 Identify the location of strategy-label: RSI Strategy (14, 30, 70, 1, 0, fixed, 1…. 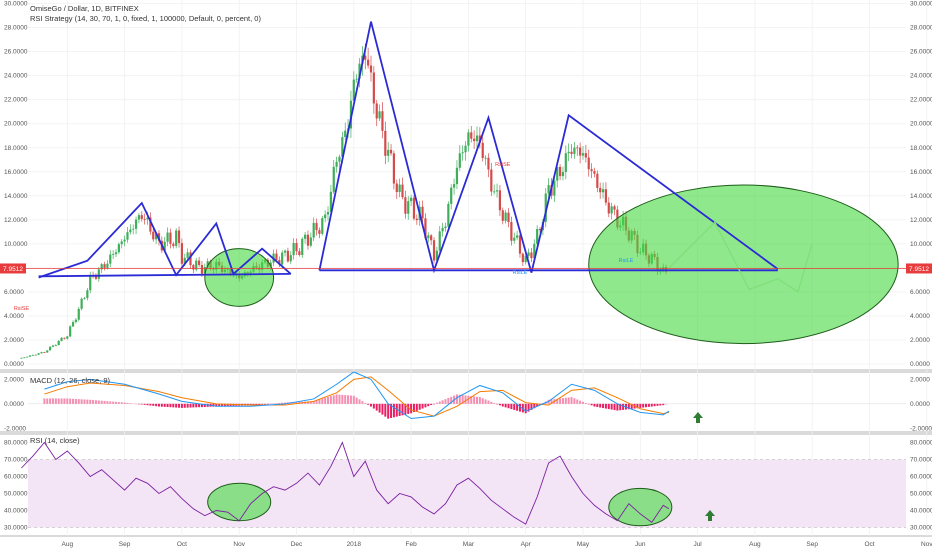
(145, 18).